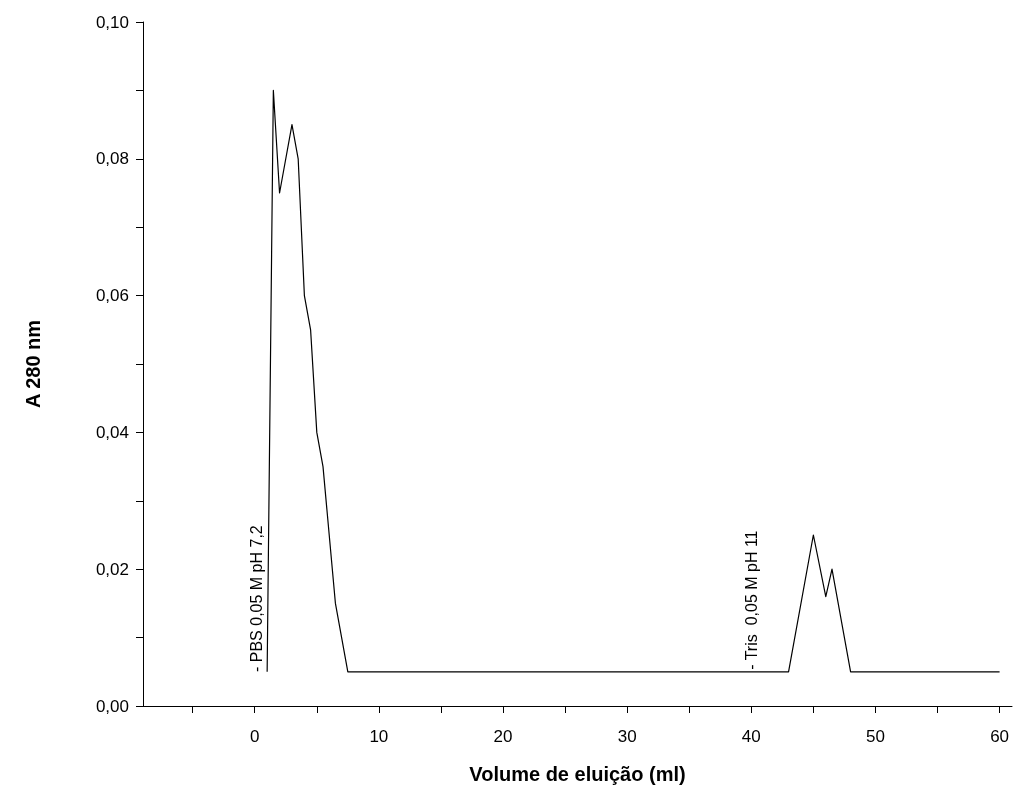 The height and width of the screenshot is (801, 1018). Describe the element at coordinates (379, 736) in the screenshot. I see `x-tick-label: 10` at that location.